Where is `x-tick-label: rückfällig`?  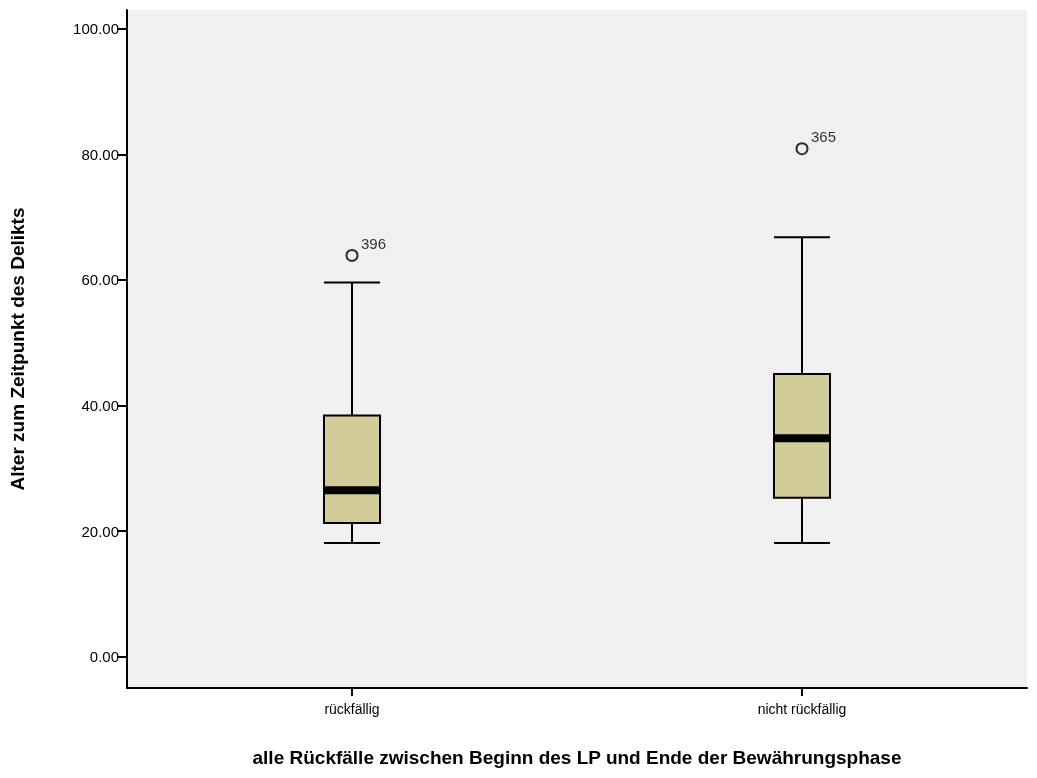
x-tick-label: rückfällig is located at coordinates (352, 709).